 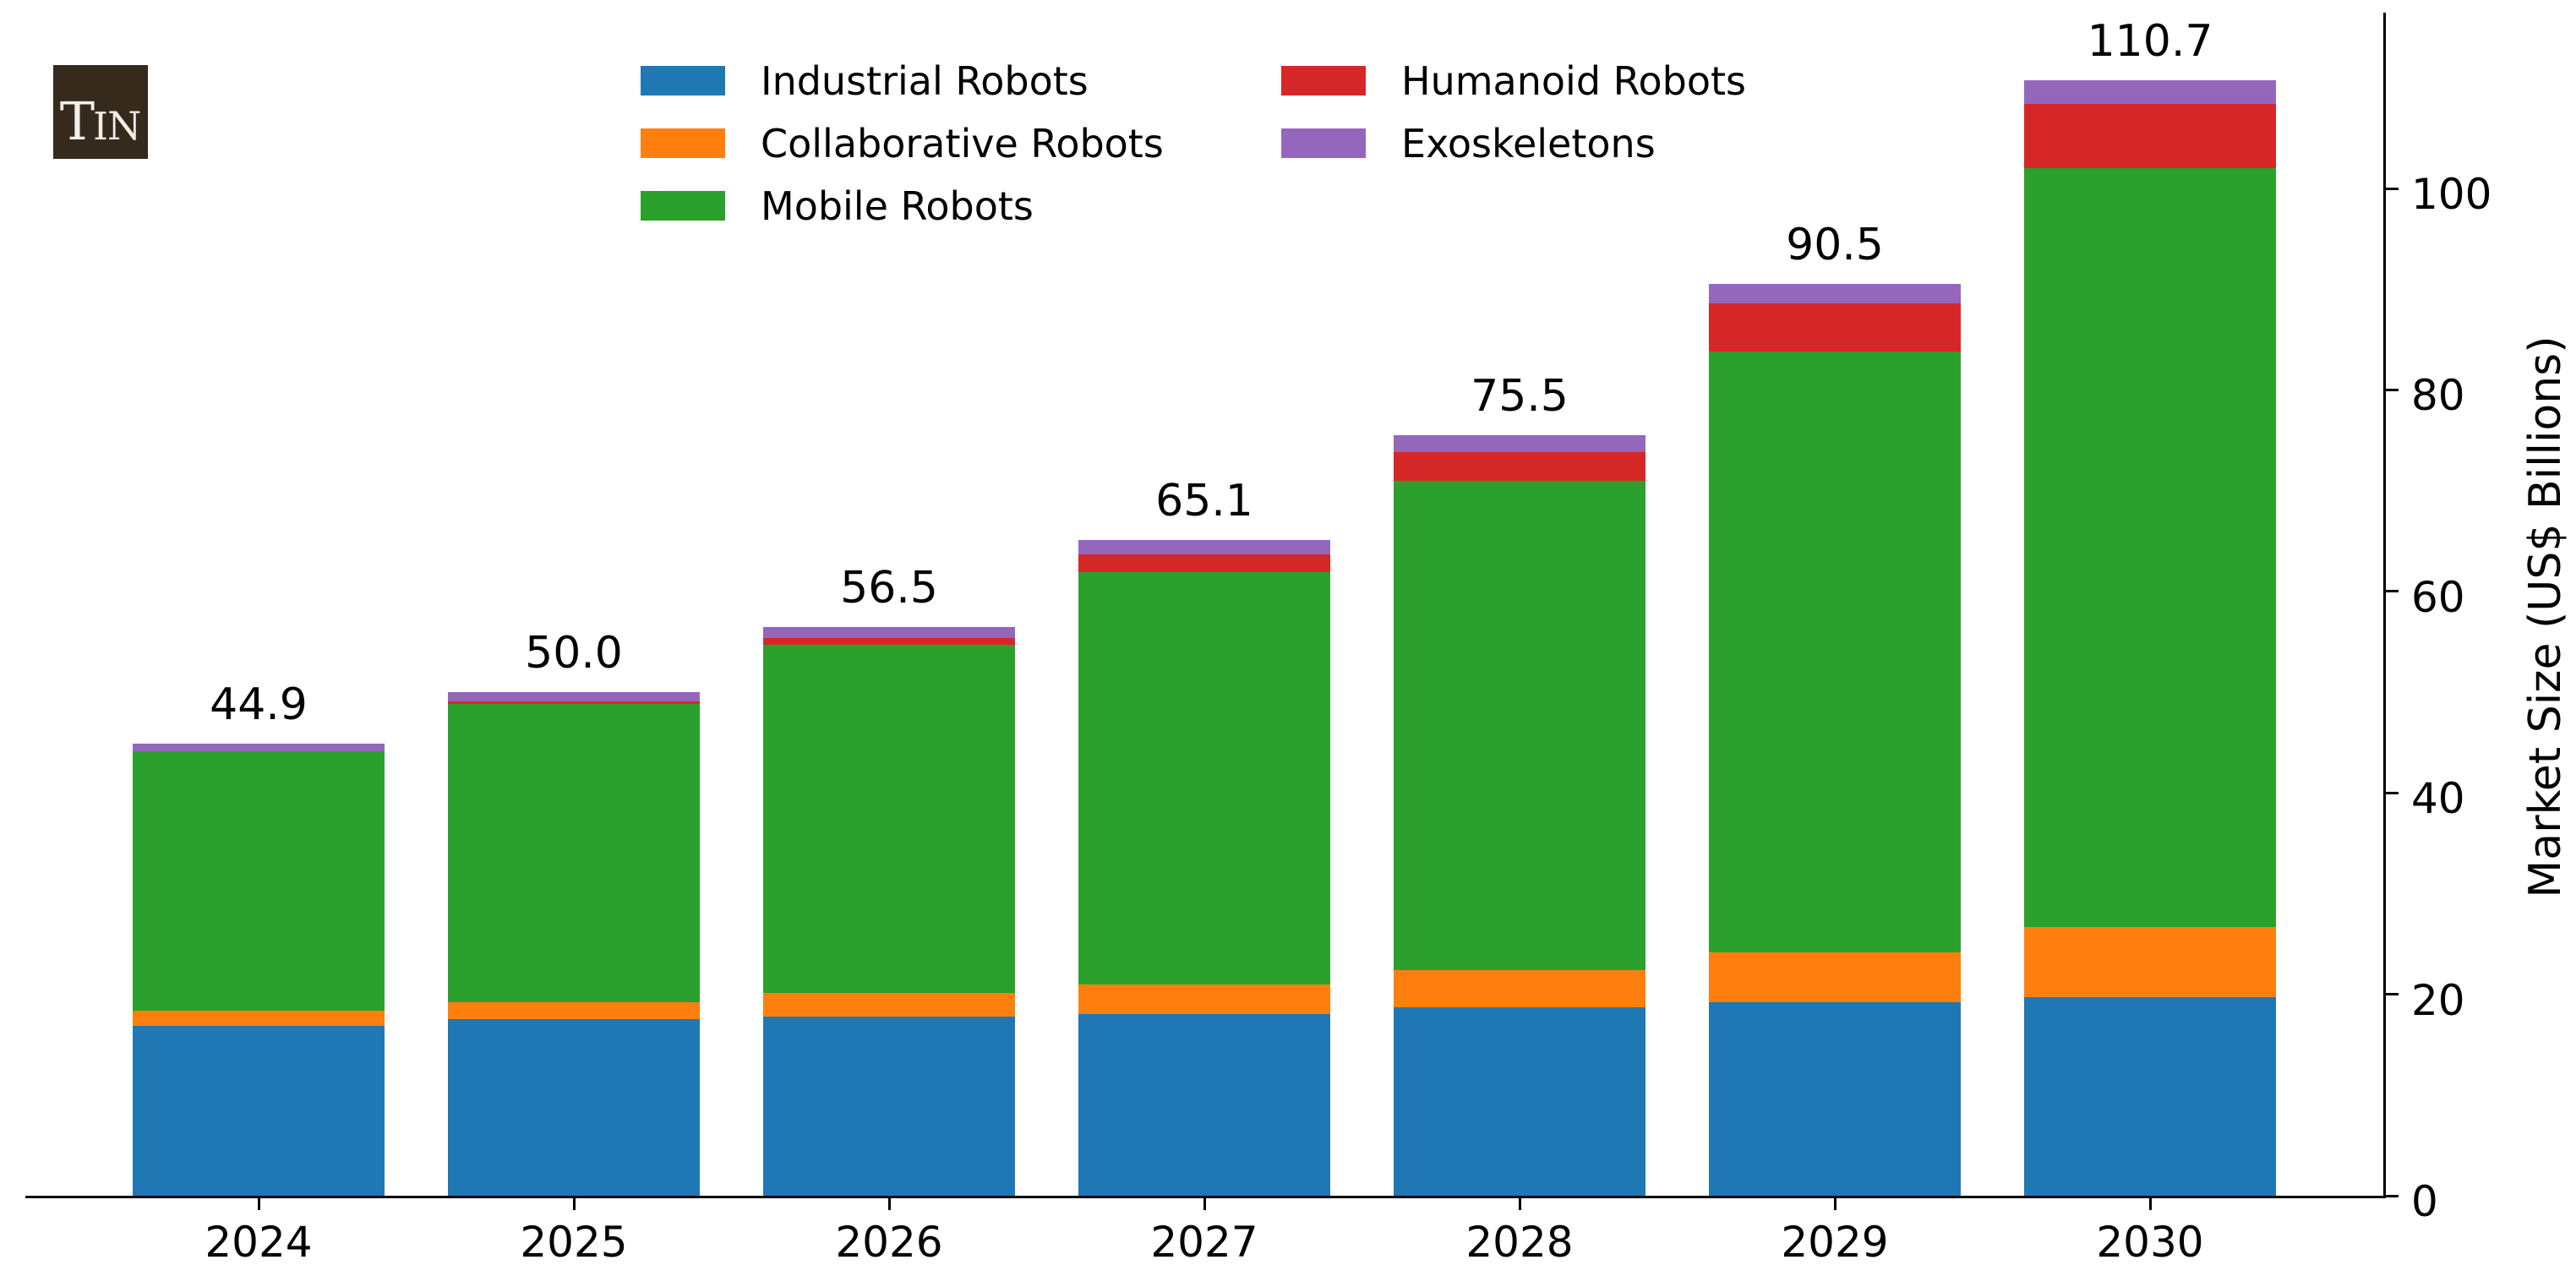 What do you see at coordinates (2438, 396) in the screenshot?
I see `y-tick-label: 80` at bounding box center [2438, 396].